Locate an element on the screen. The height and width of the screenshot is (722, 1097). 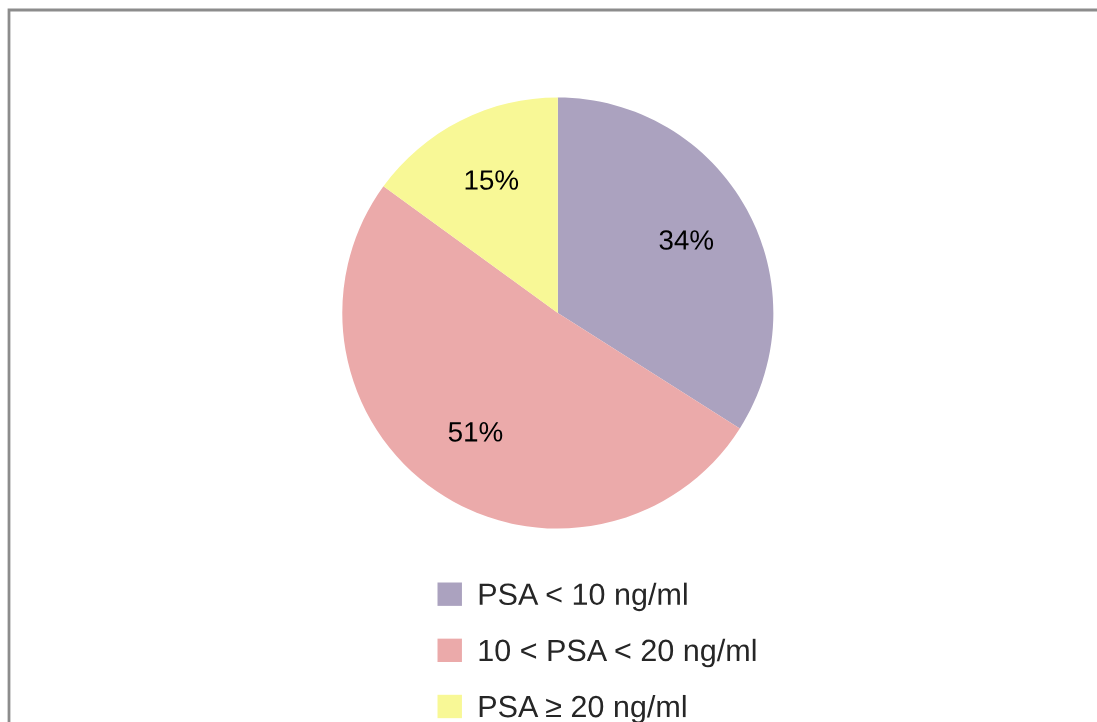
legend-label: PSA < 10 ng/ml is located at coordinates (583, 597).